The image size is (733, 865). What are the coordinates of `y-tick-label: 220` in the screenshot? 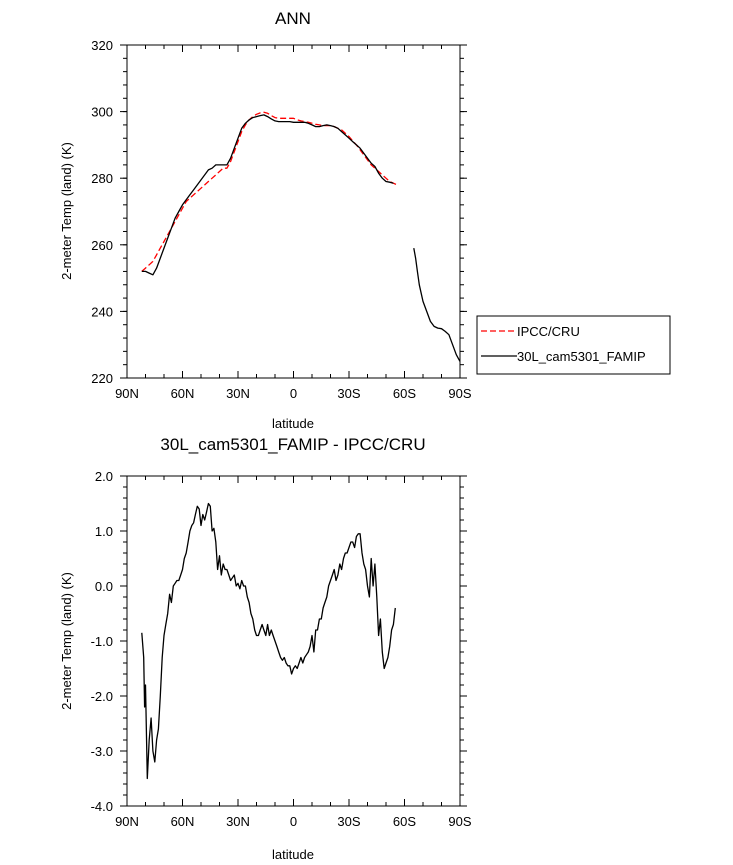 It's located at (102, 378).